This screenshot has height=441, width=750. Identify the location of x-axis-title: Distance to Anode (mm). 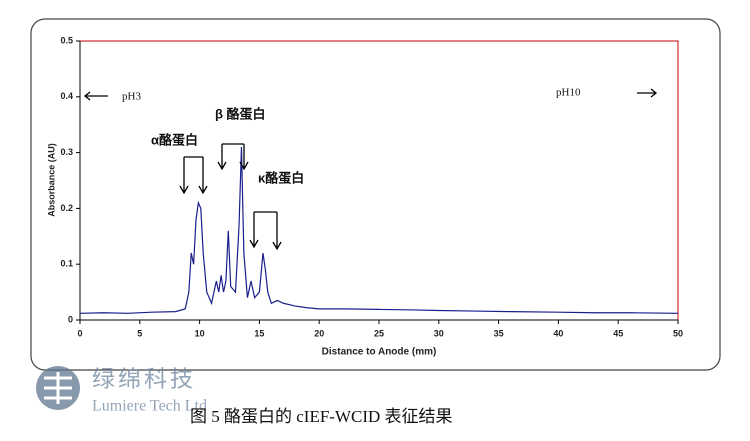
(379, 352).